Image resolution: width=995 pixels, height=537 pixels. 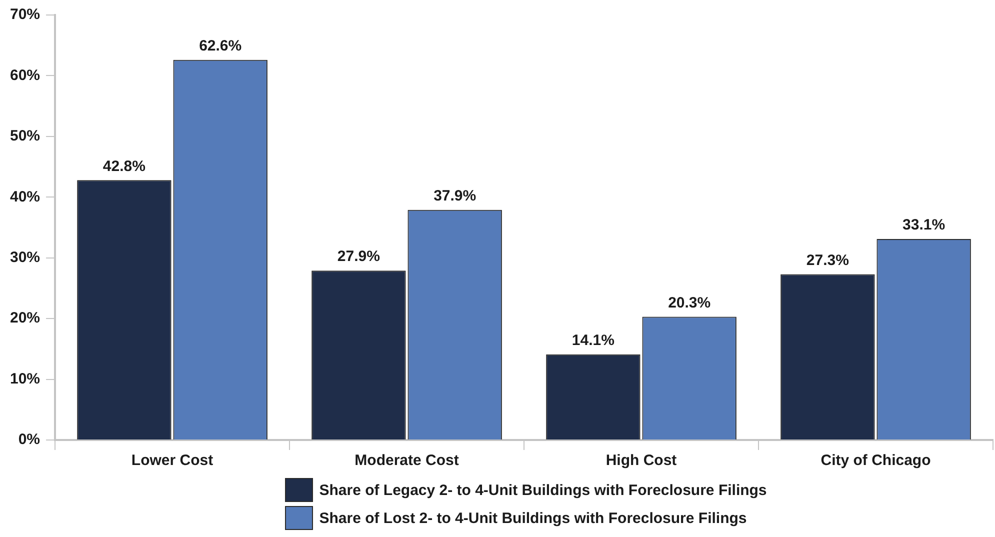 What do you see at coordinates (593, 341) in the screenshot?
I see `data-label: 14.1%` at bounding box center [593, 341].